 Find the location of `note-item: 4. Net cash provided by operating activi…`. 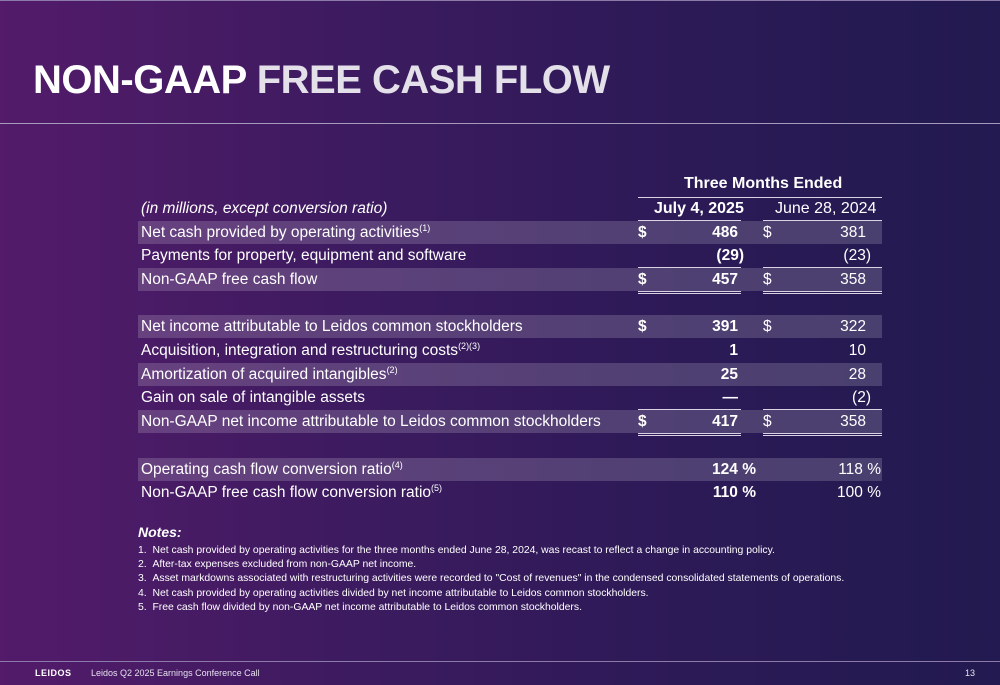

note-item: 4. Net cash provided by operating activi… is located at coordinates (393, 593).